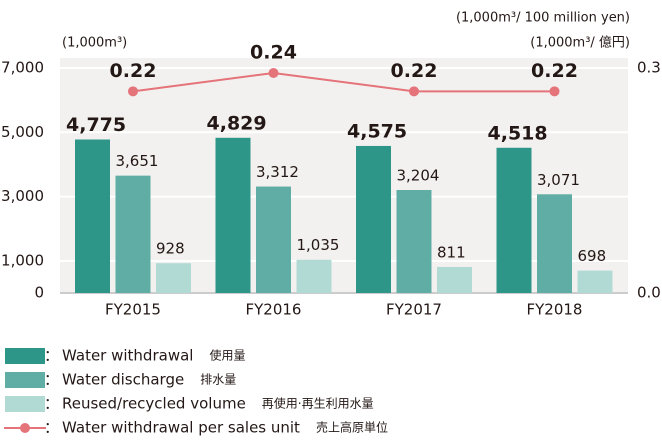 This screenshot has width=662, height=441. What do you see at coordinates (558, 180) in the screenshot?
I see `bar-value-label: 3,071` at bounding box center [558, 180].